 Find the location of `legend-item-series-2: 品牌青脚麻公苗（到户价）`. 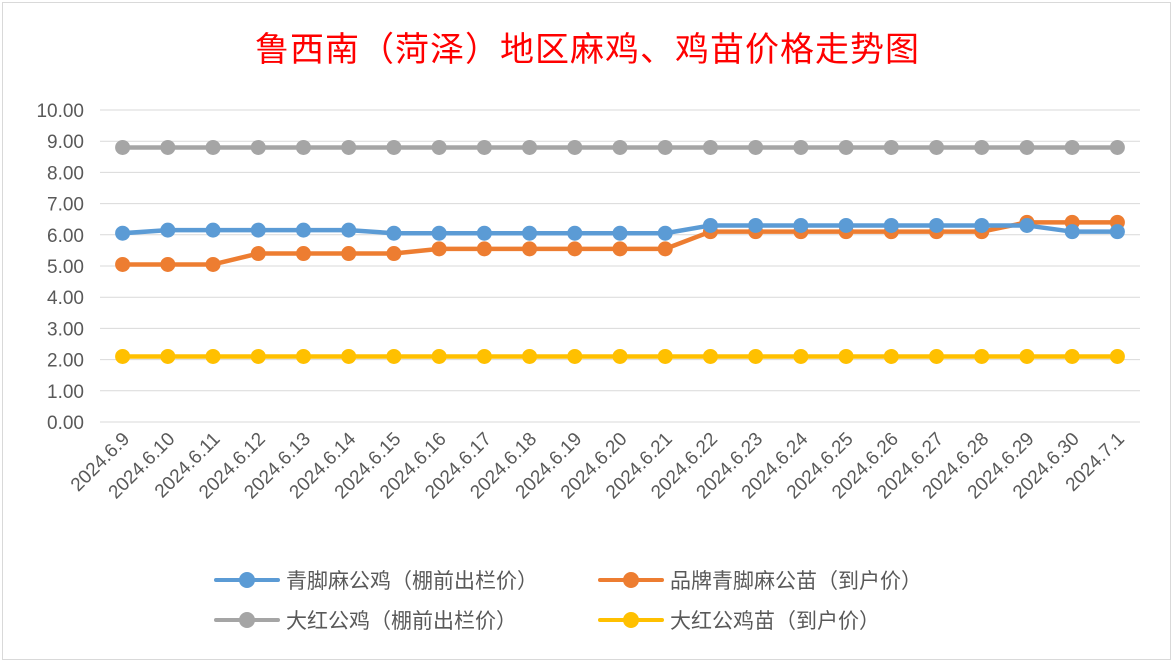

legend-item-series-2: 品牌青脚麻公苗（到户价） is located at coordinates (760, 580).